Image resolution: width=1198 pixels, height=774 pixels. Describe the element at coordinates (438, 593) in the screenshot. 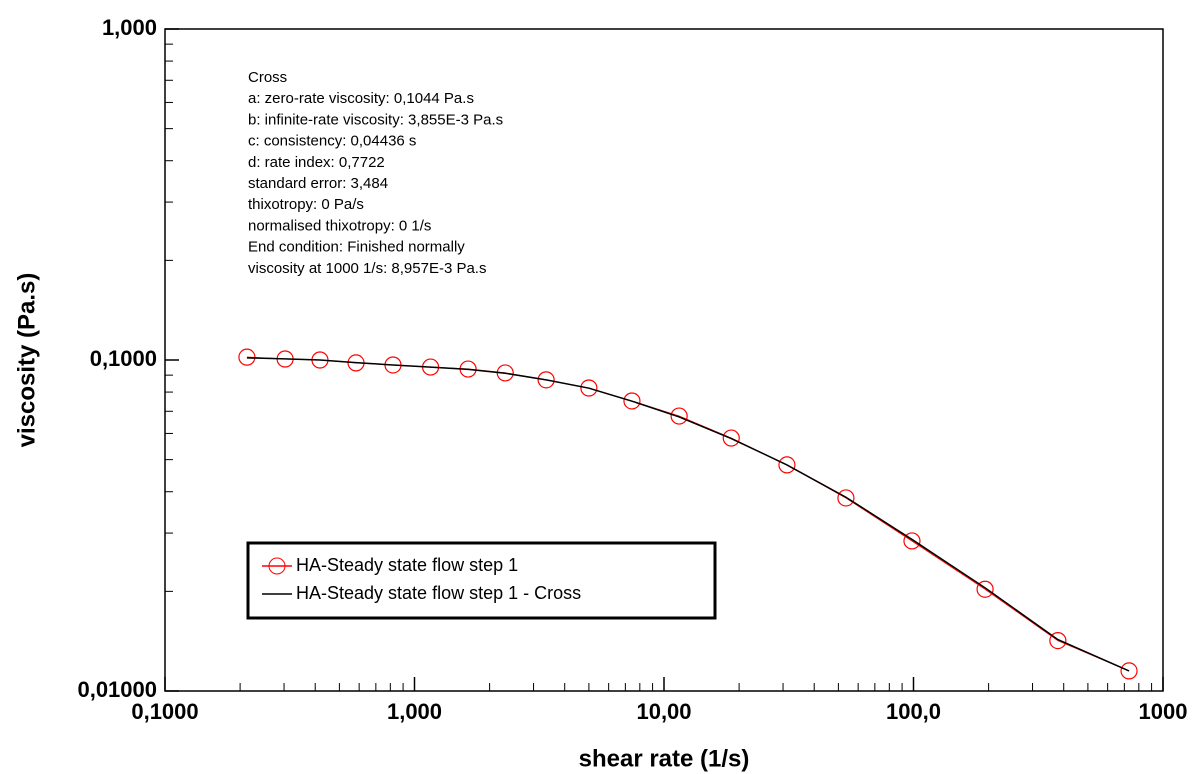

I see `legend-label: HA-Steady state flow step 1 - Cross` at that location.